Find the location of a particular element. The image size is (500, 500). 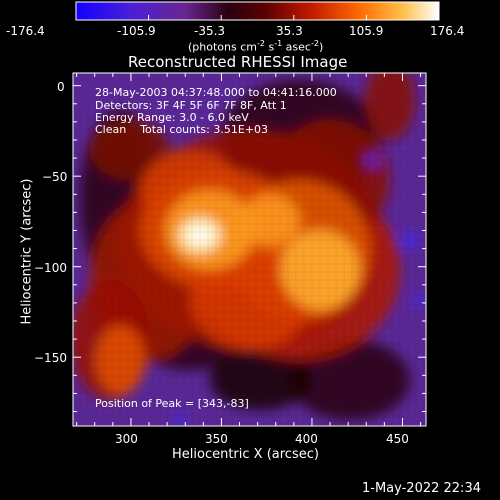

image-feature is located at coordinates (240, 440).